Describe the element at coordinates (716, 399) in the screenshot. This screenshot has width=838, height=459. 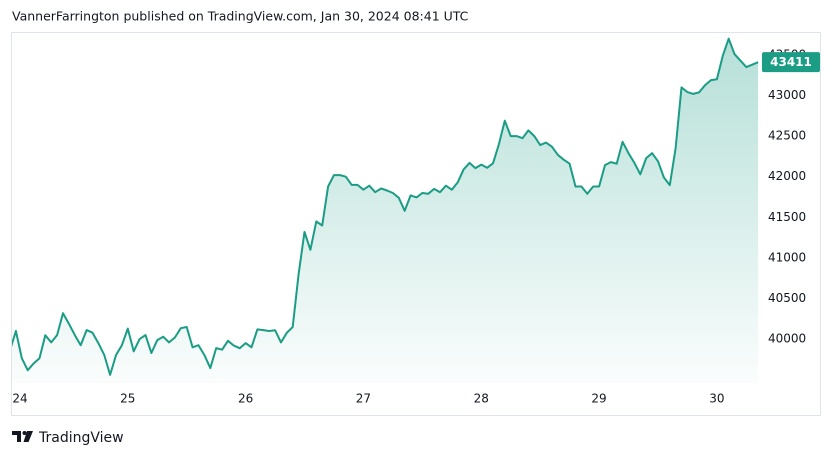
I see `x-tick-label: 30` at that location.